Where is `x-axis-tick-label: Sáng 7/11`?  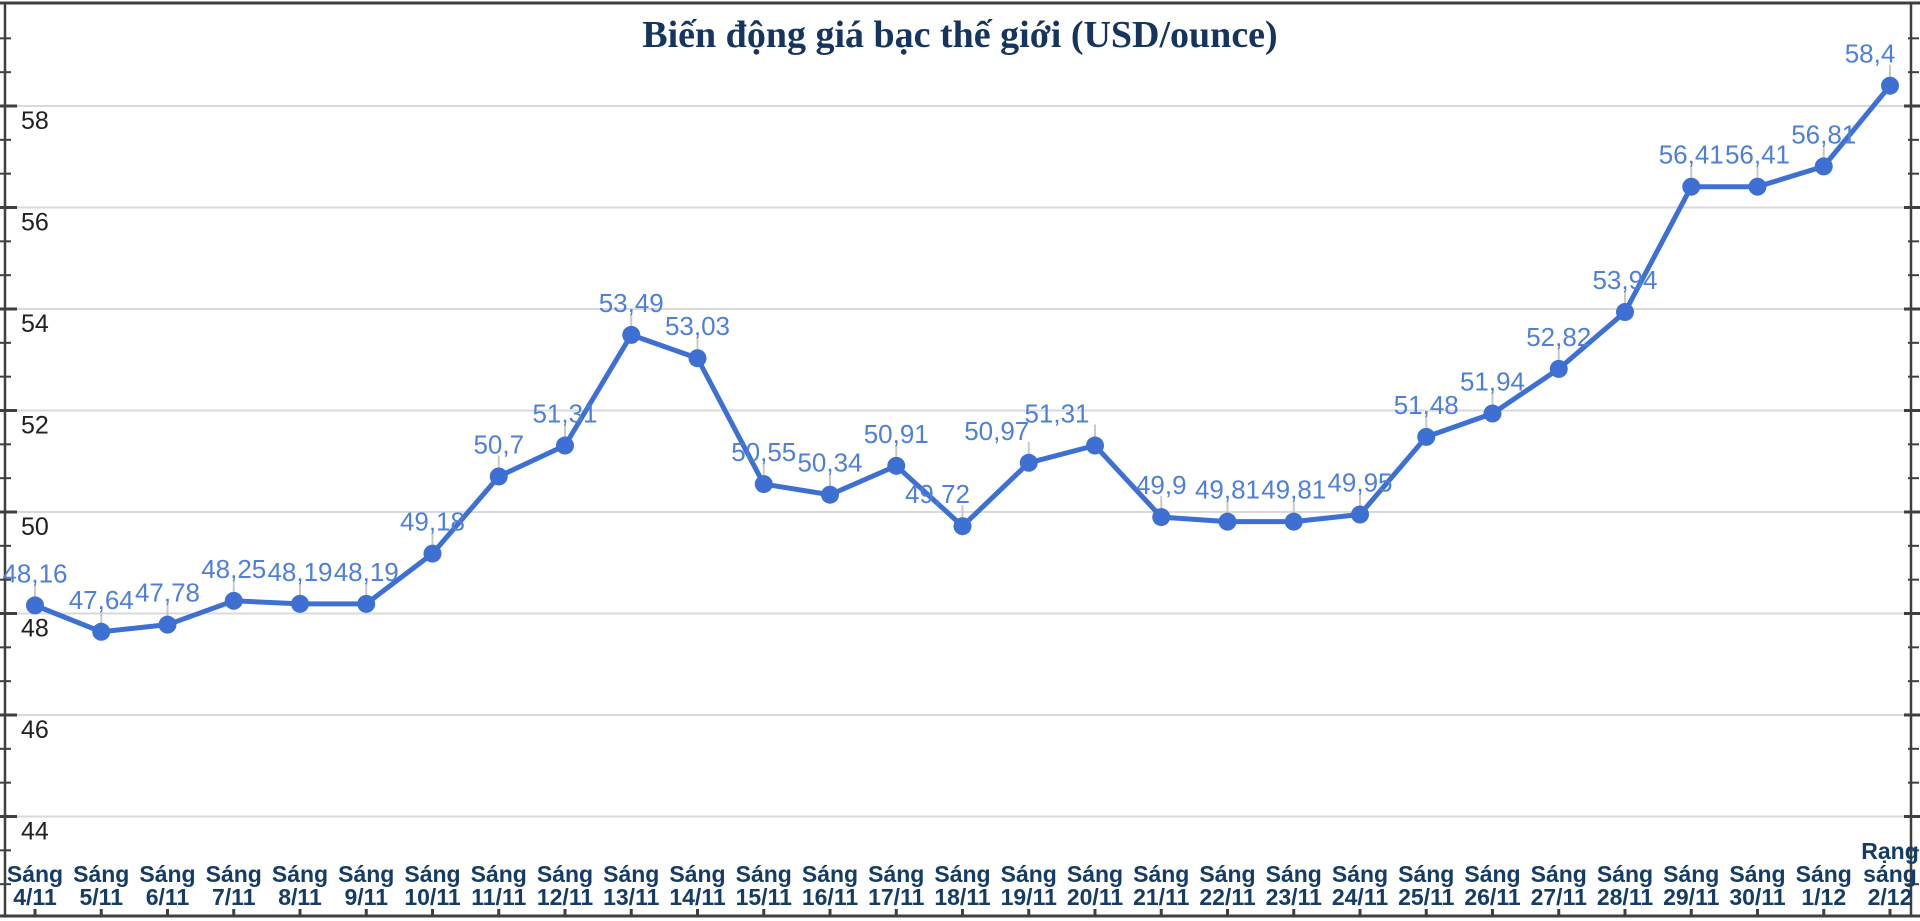
x-axis-tick-label: Sáng 7/11 is located at coordinates (234, 885).